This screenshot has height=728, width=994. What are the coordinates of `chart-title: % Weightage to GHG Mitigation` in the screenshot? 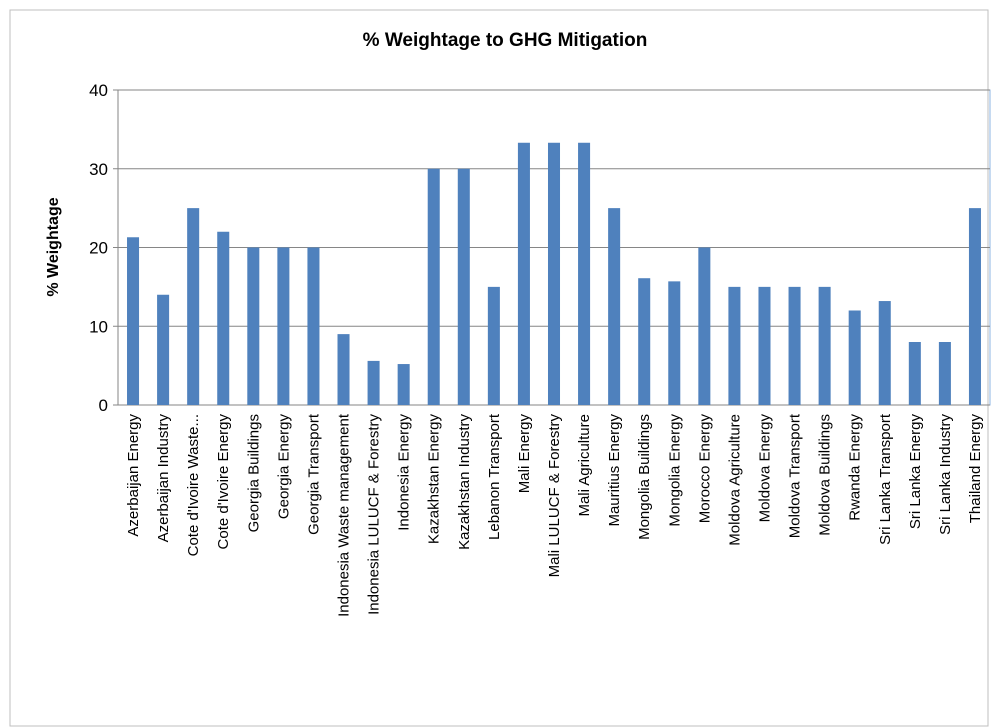 It's located at (505, 40).